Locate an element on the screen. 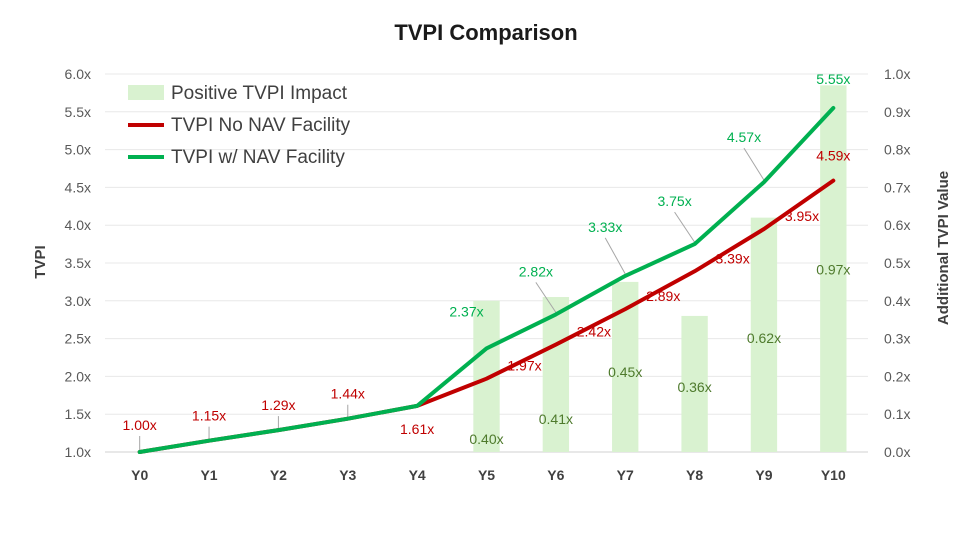 The height and width of the screenshot is (552, 972). bar-y8 is located at coordinates (694, 383).